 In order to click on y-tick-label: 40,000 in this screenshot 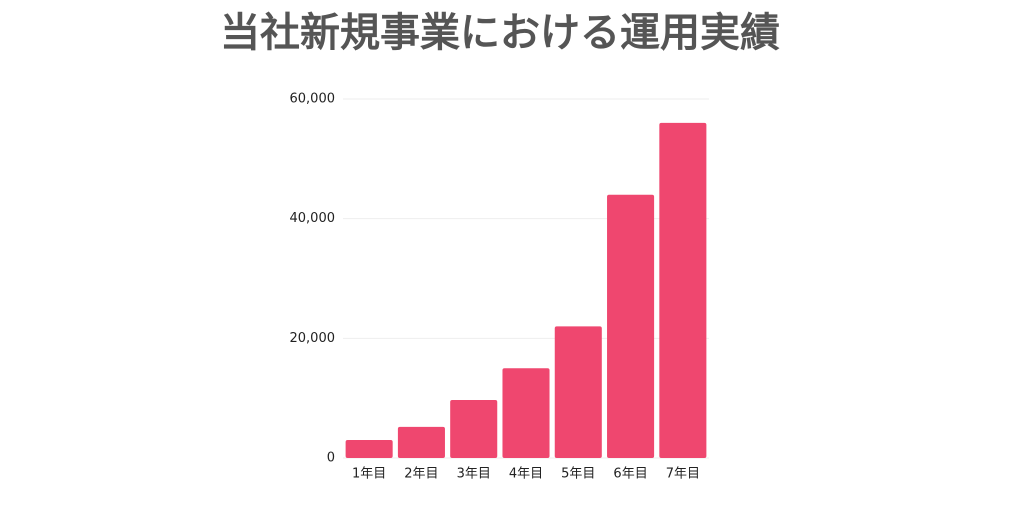, I will do `click(313, 218)`.